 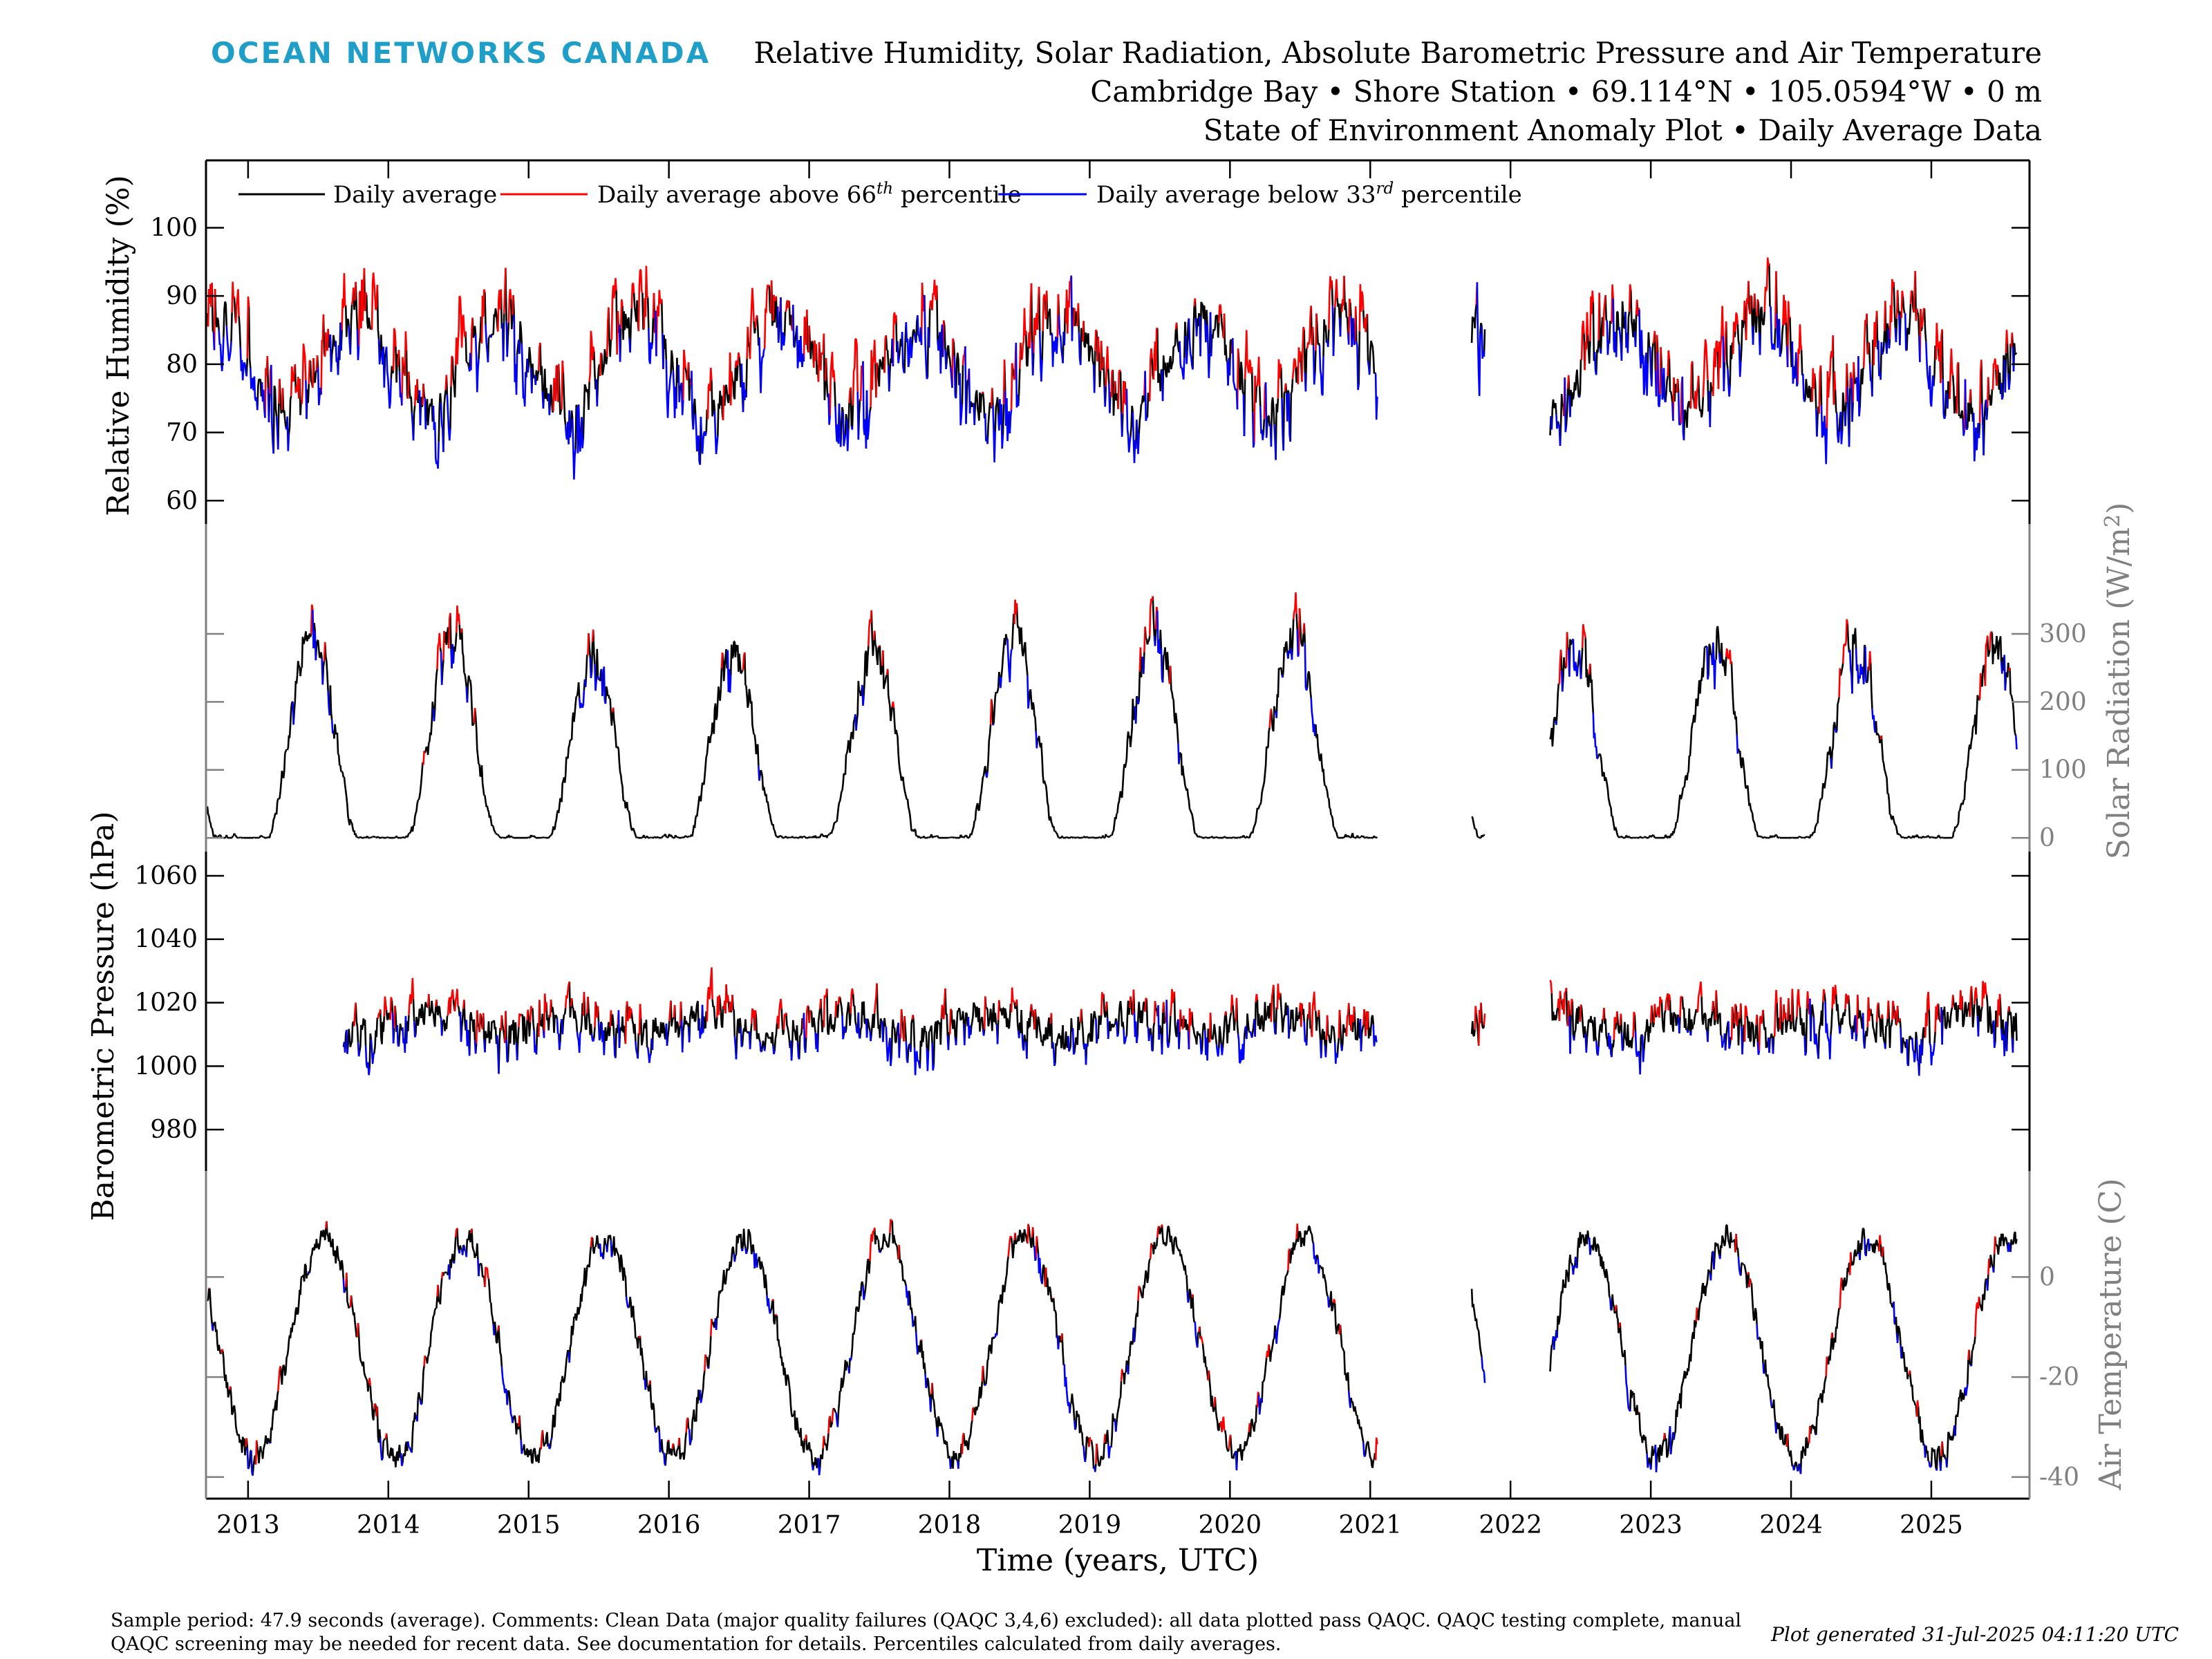 What do you see at coordinates (2110, 1334) in the screenshot?
I see `y-axis-title-temperature: Air Temperature (C)` at bounding box center [2110, 1334].